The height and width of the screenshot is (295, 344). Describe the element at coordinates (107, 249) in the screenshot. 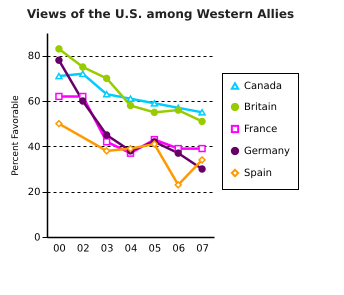

I see `x-tick-label: 03` at that location.